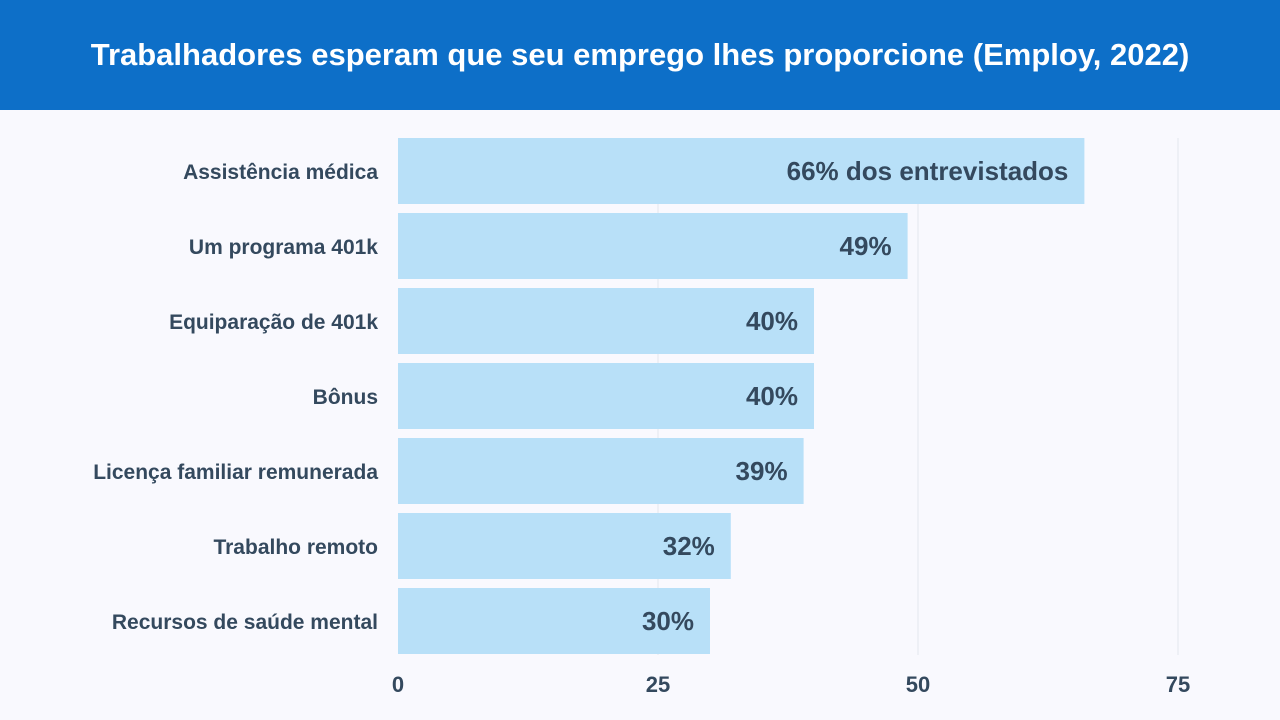 Image resolution: width=1280 pixels, height=720 pixels. I want to click on category-label: Bônus, so click(345, 397).